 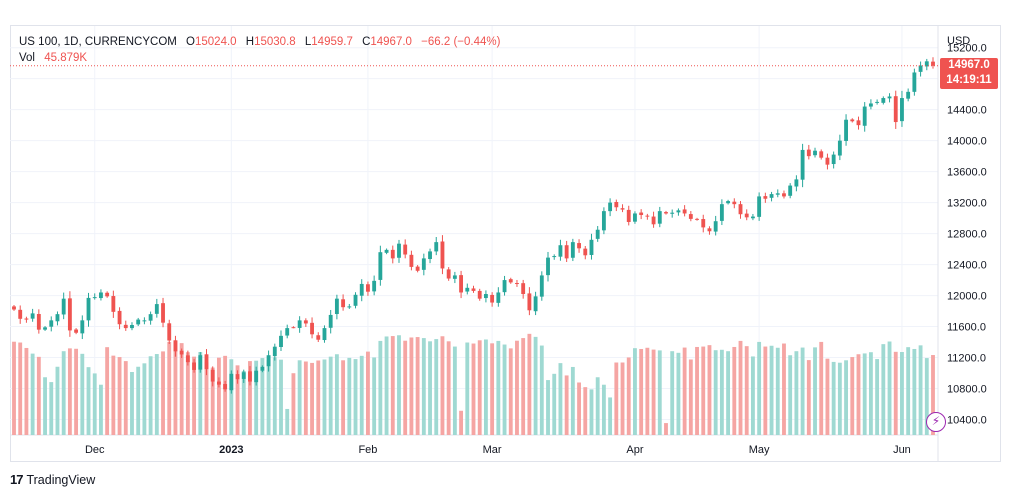 What do you see at coordinates (967, 111) in the screenshot?
I see `y-tick-label: 14400.0` at bounding box center [967, 111].